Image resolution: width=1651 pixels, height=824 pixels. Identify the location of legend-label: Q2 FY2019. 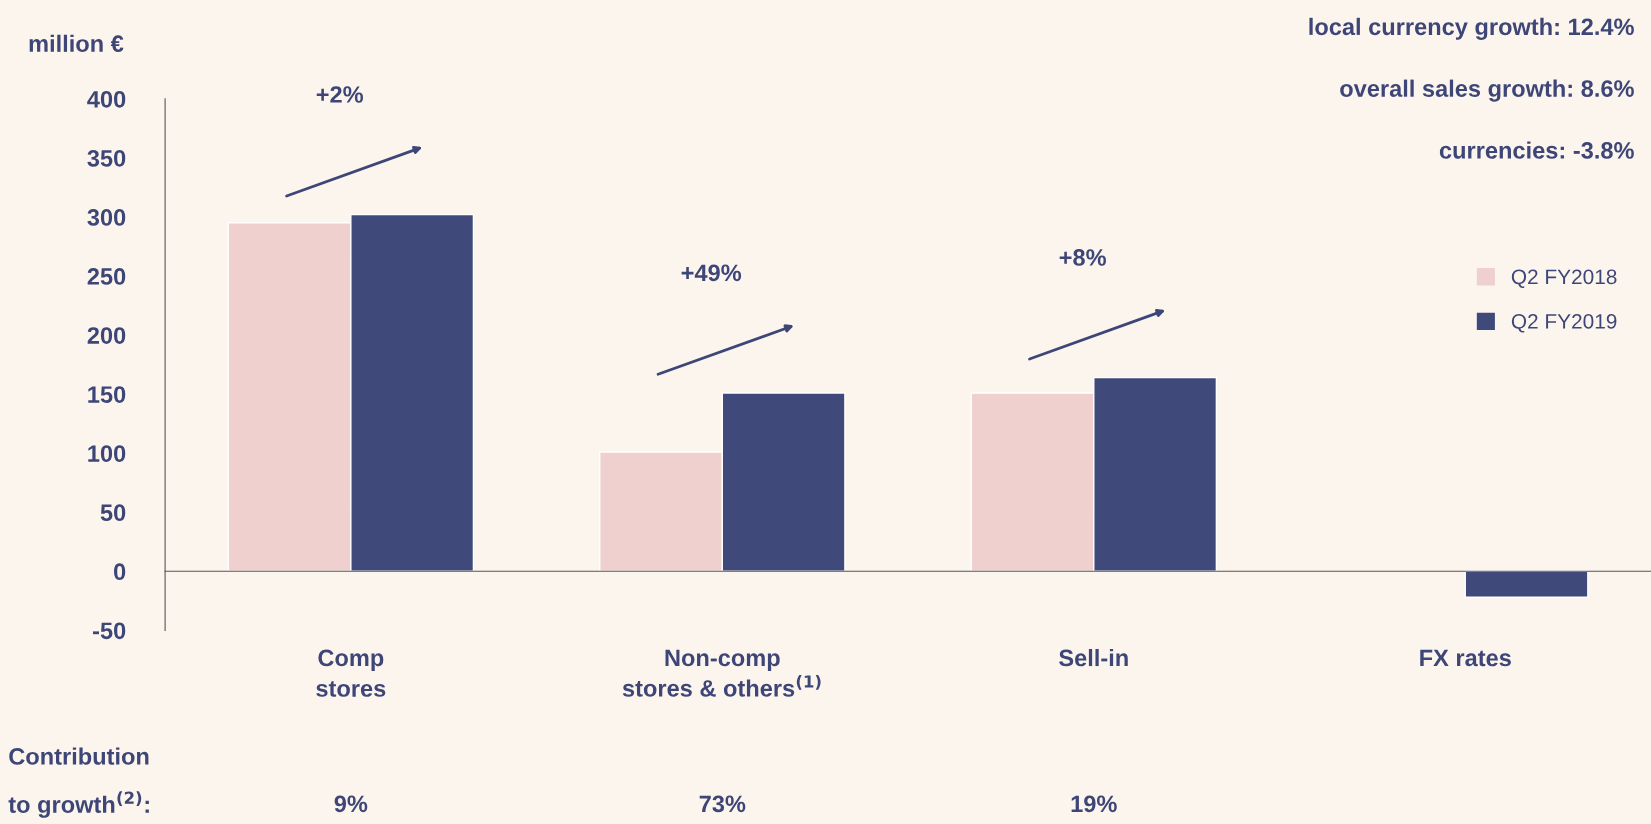
(1564, 323).